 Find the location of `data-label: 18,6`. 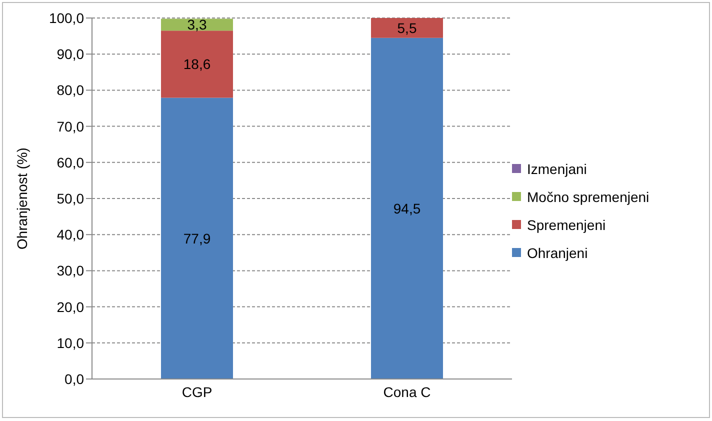

data-label: 18,6 is located at coordinates (197, 64).